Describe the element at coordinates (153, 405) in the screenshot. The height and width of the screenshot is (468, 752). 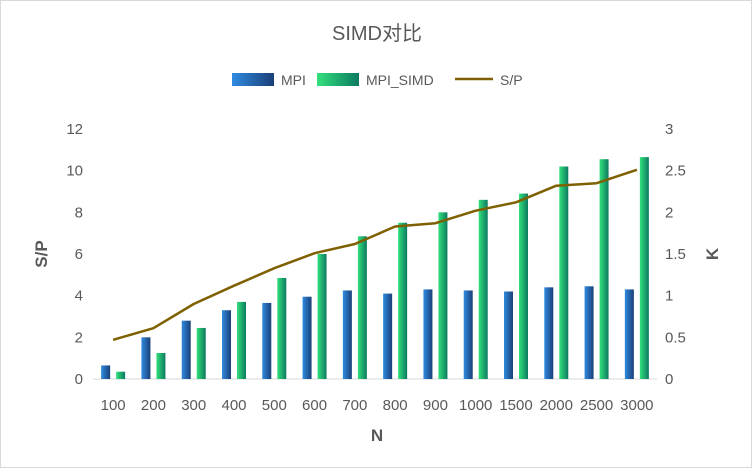
I see `x-tick-label: 200` at that location.